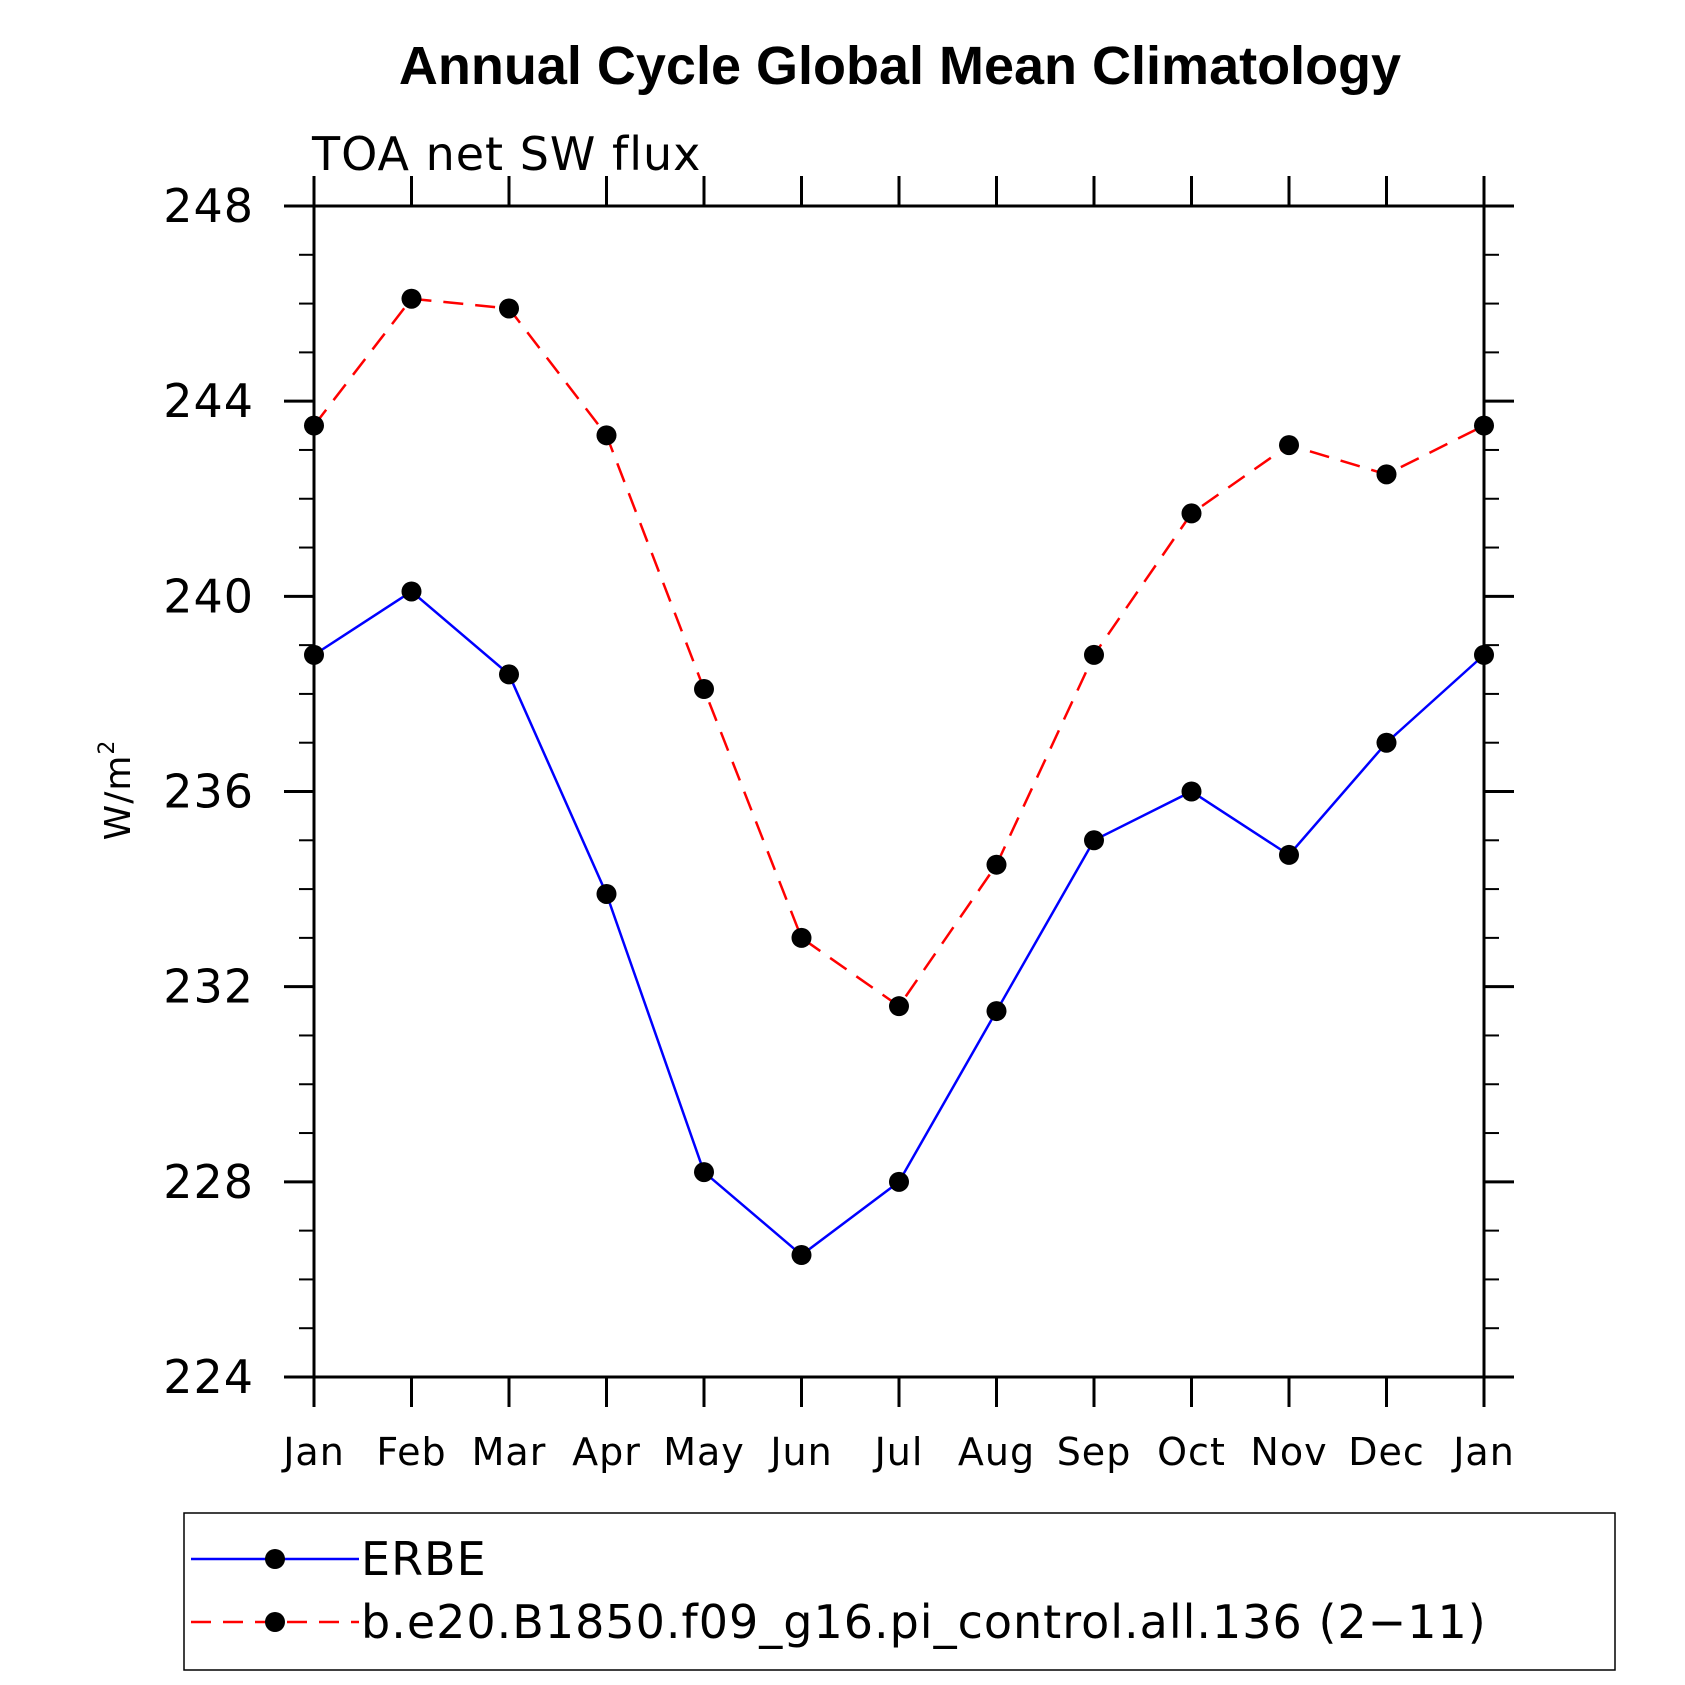 The height and width of the screenshot is (1685, 1685). I want to click on x-tick-label: May, so click(704, 1452).